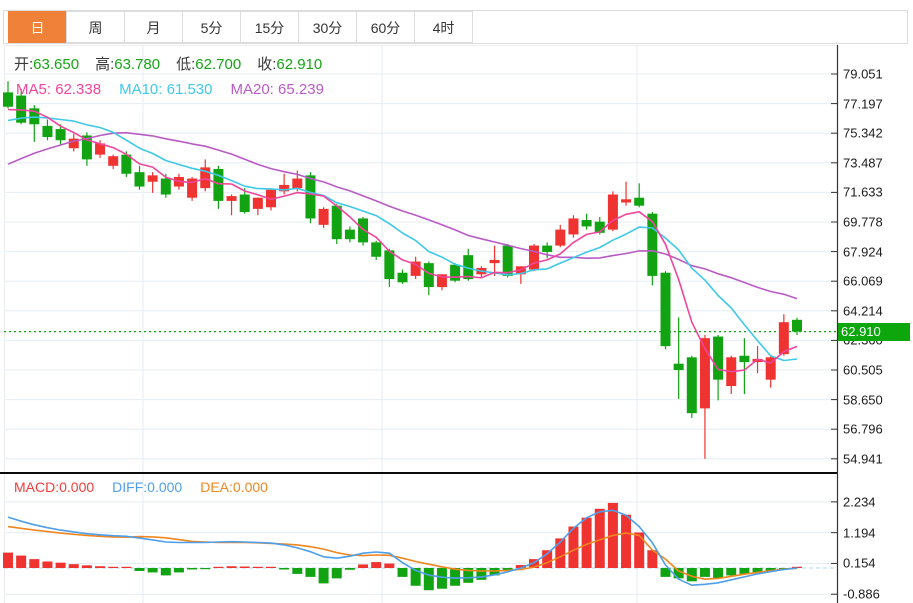  What do you see at coordinates (859, 502) in the screenshot?
I see `axis-tick-label: 2.234` at bounding box center [859, 502].